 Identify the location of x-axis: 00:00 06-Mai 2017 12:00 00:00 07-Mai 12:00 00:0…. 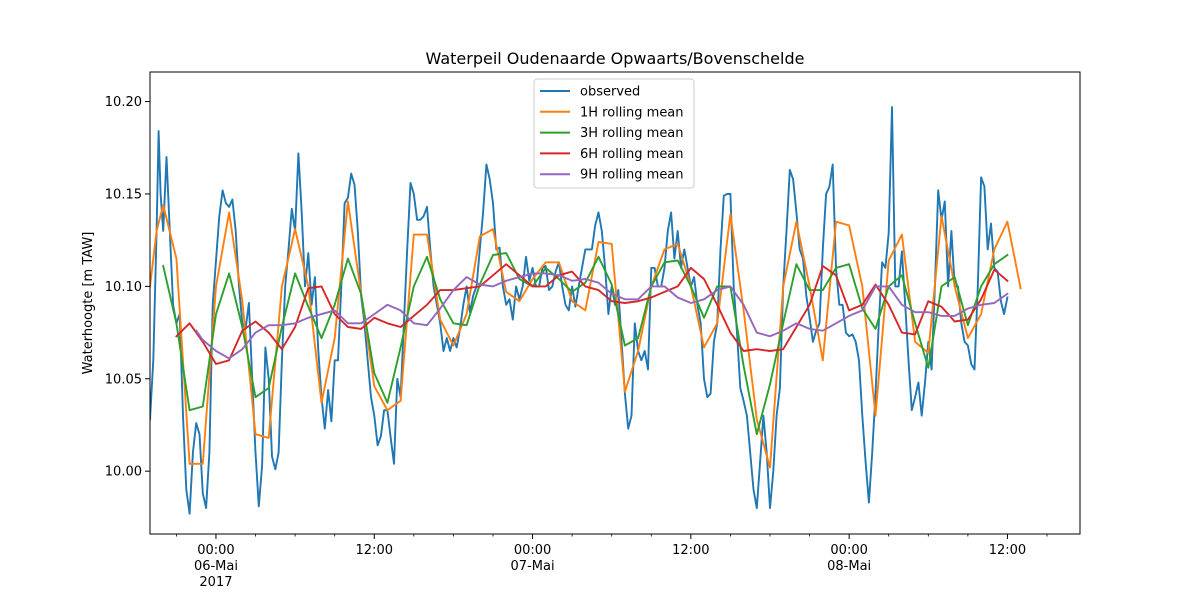
(611, 562).